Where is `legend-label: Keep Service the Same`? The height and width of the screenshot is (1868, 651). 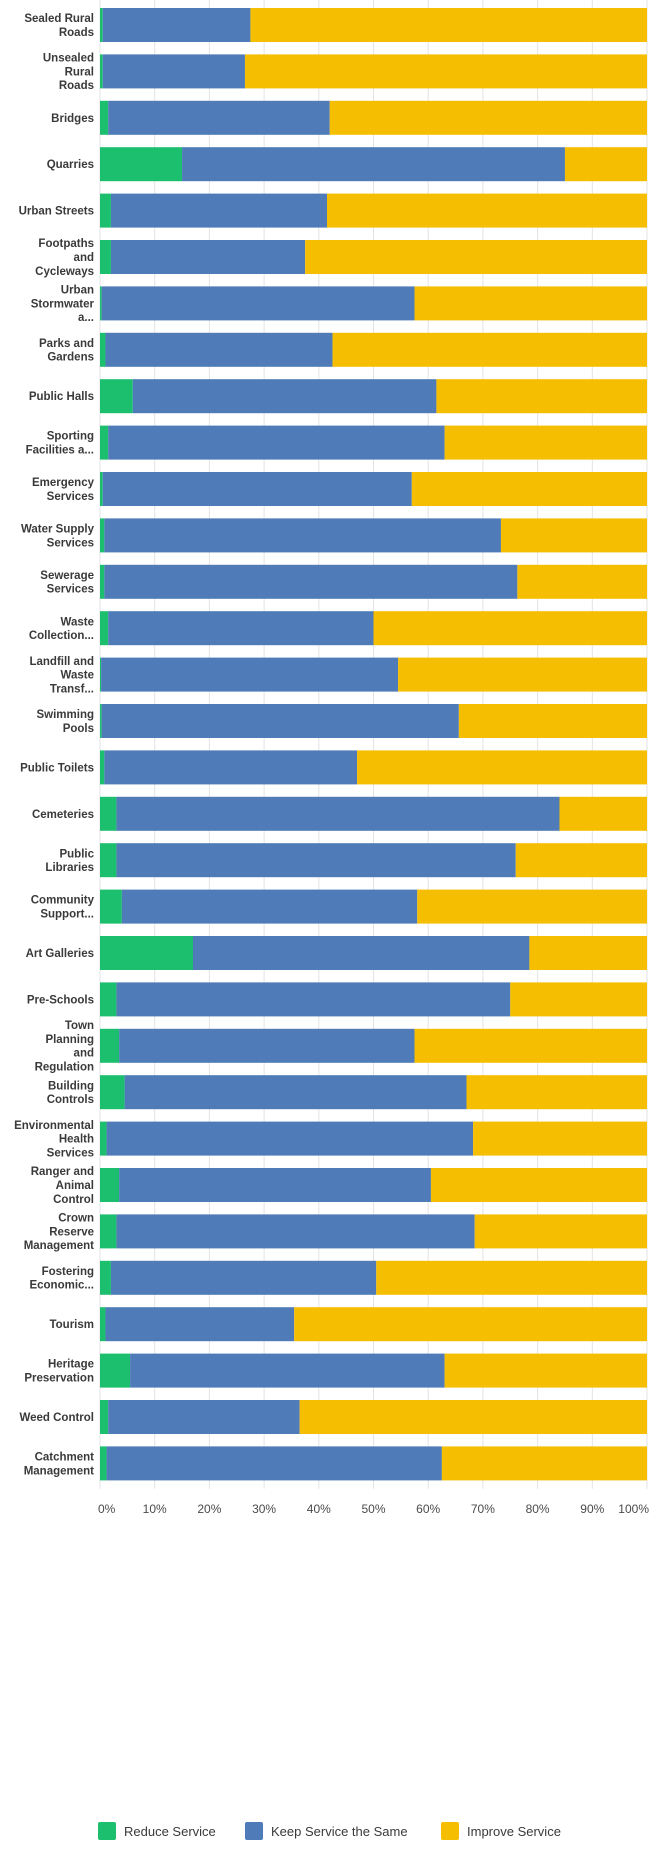 legend-label: Keep Service the Same is located at coordinates (339, 1831).